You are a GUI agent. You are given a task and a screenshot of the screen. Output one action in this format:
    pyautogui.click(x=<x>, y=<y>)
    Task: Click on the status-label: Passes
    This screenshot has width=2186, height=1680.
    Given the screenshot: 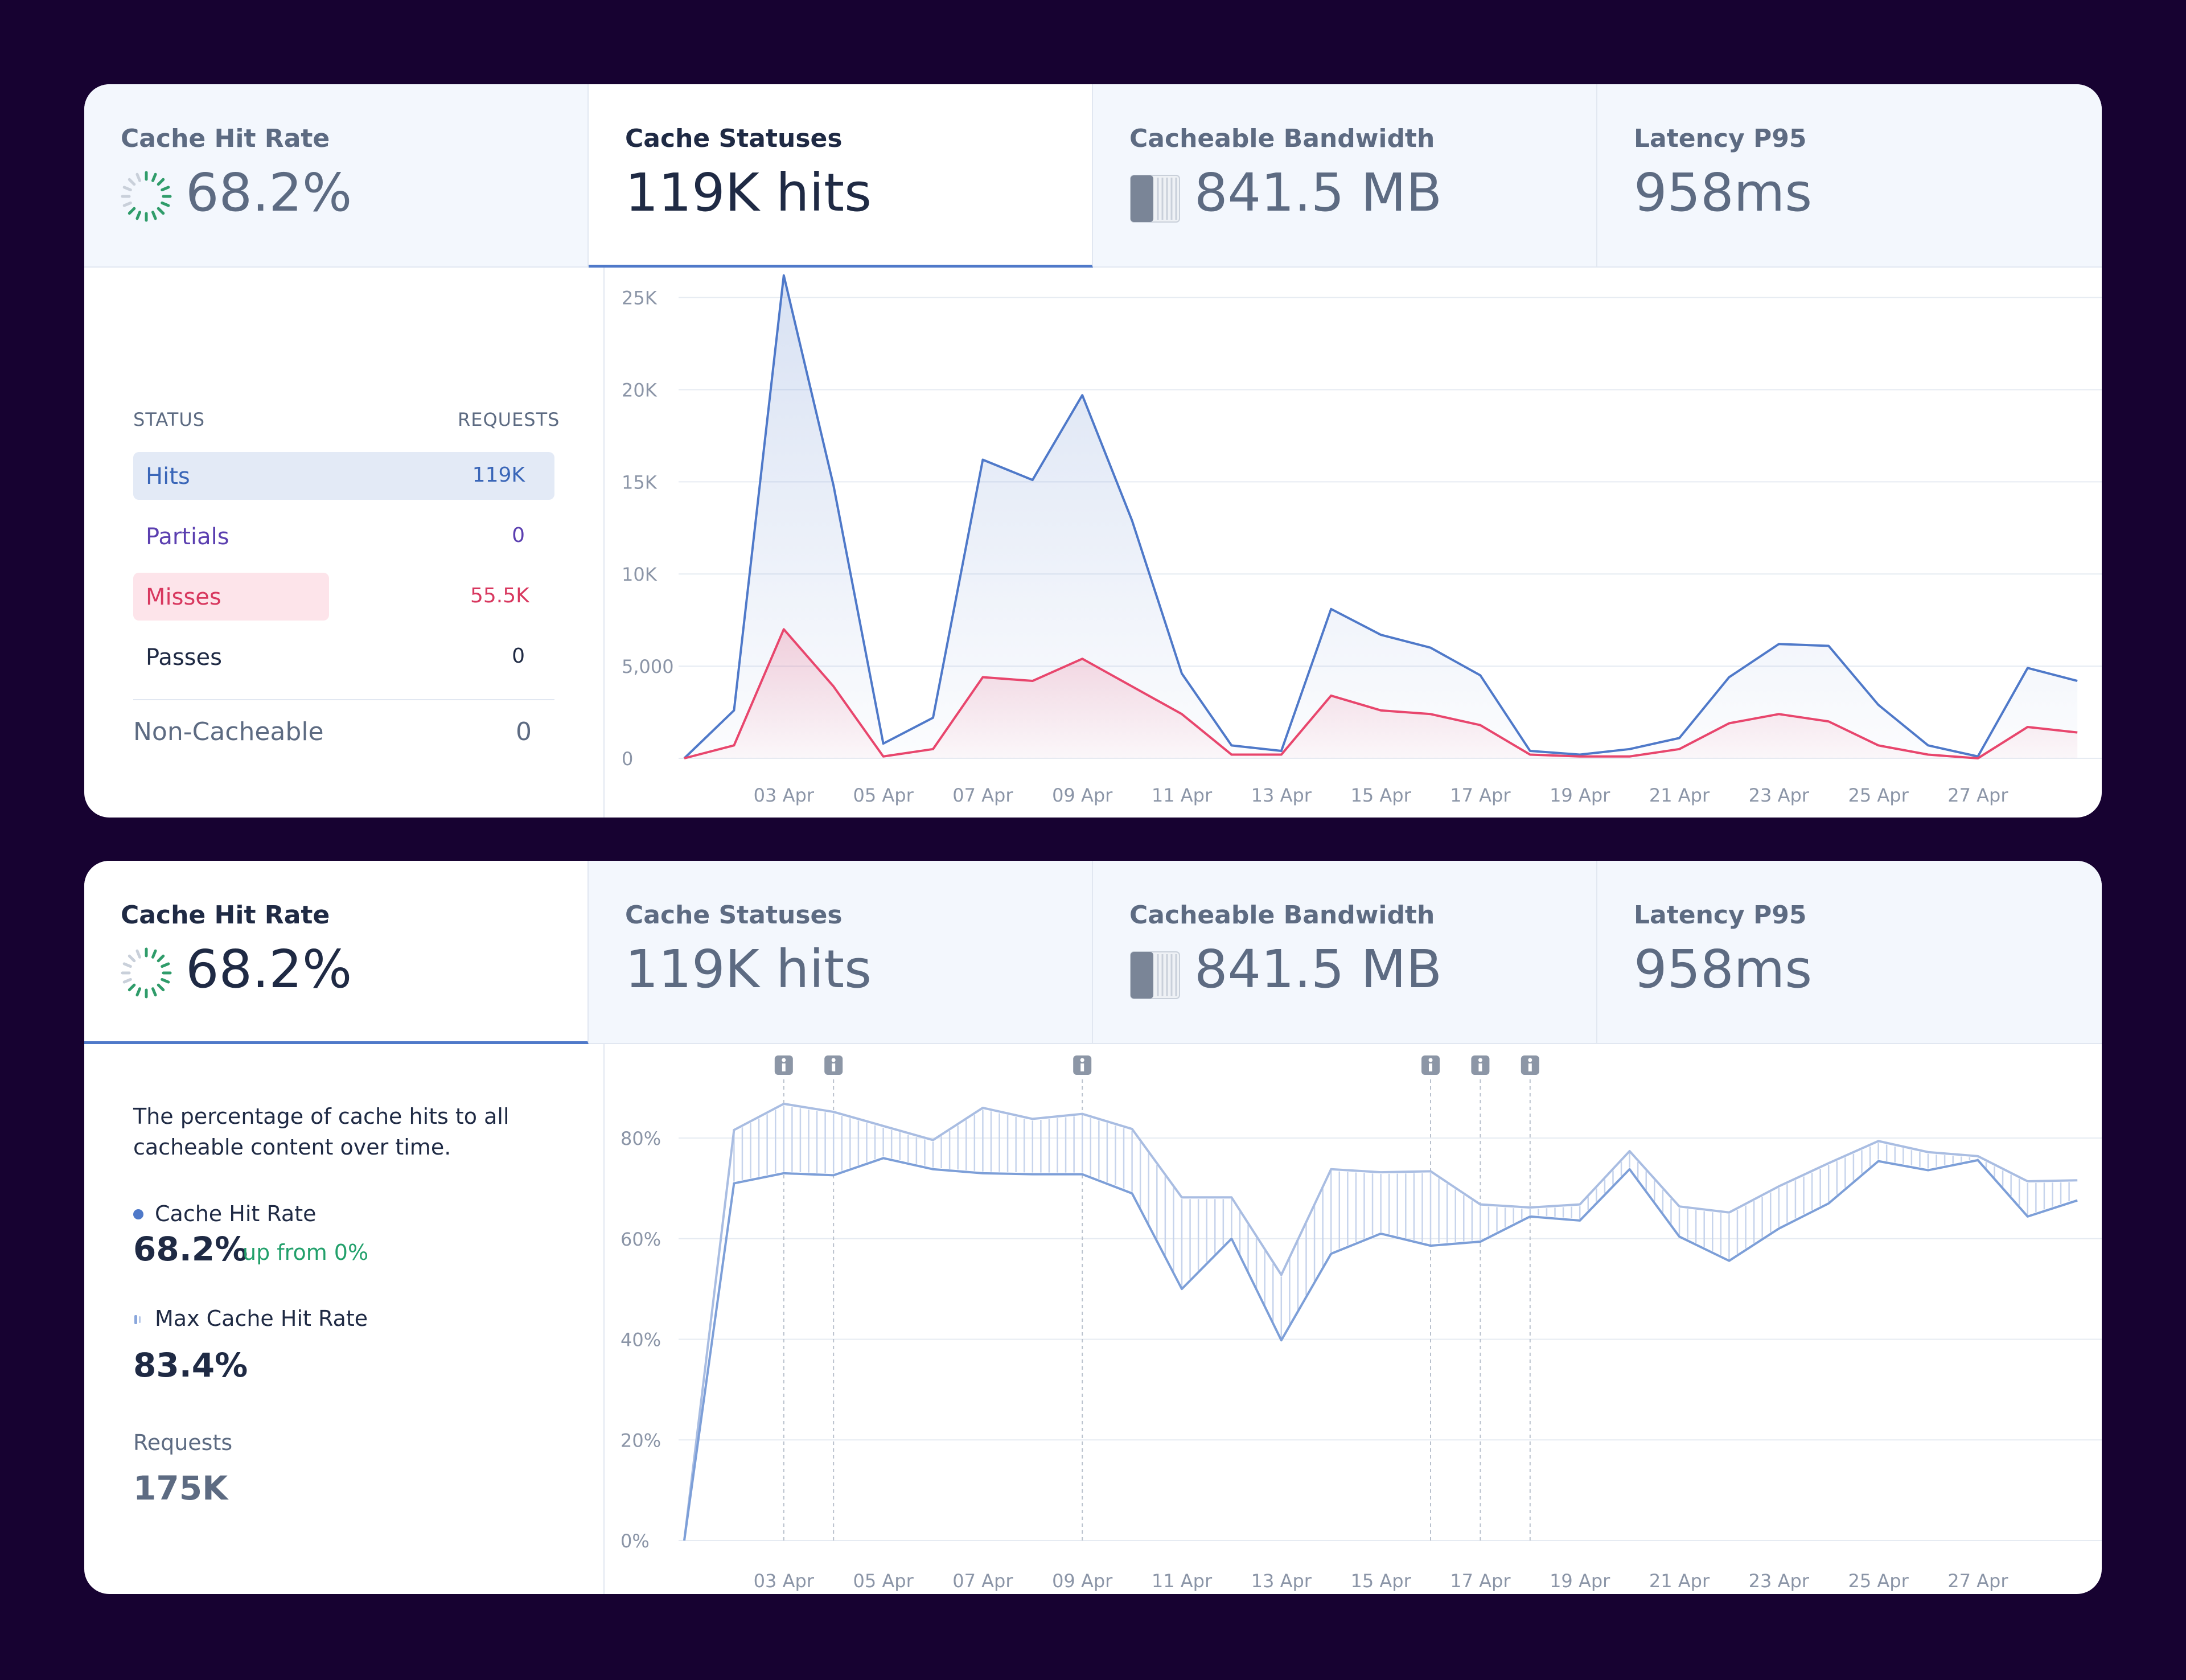 What is the action you would take?
    pyautogui.click(x=184, y=657)
    